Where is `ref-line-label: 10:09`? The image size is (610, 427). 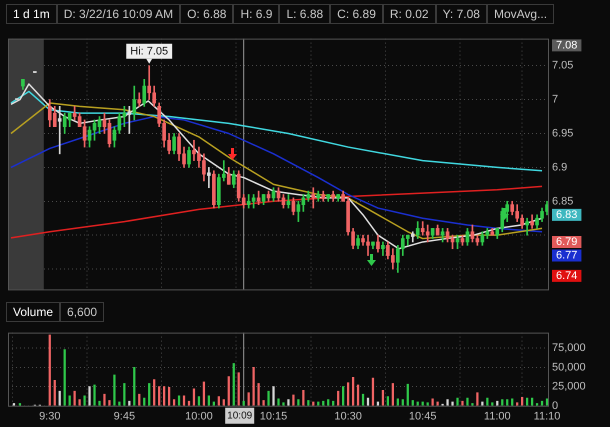 ref-line-label: 10:09 is located at coordinates (240, 416).